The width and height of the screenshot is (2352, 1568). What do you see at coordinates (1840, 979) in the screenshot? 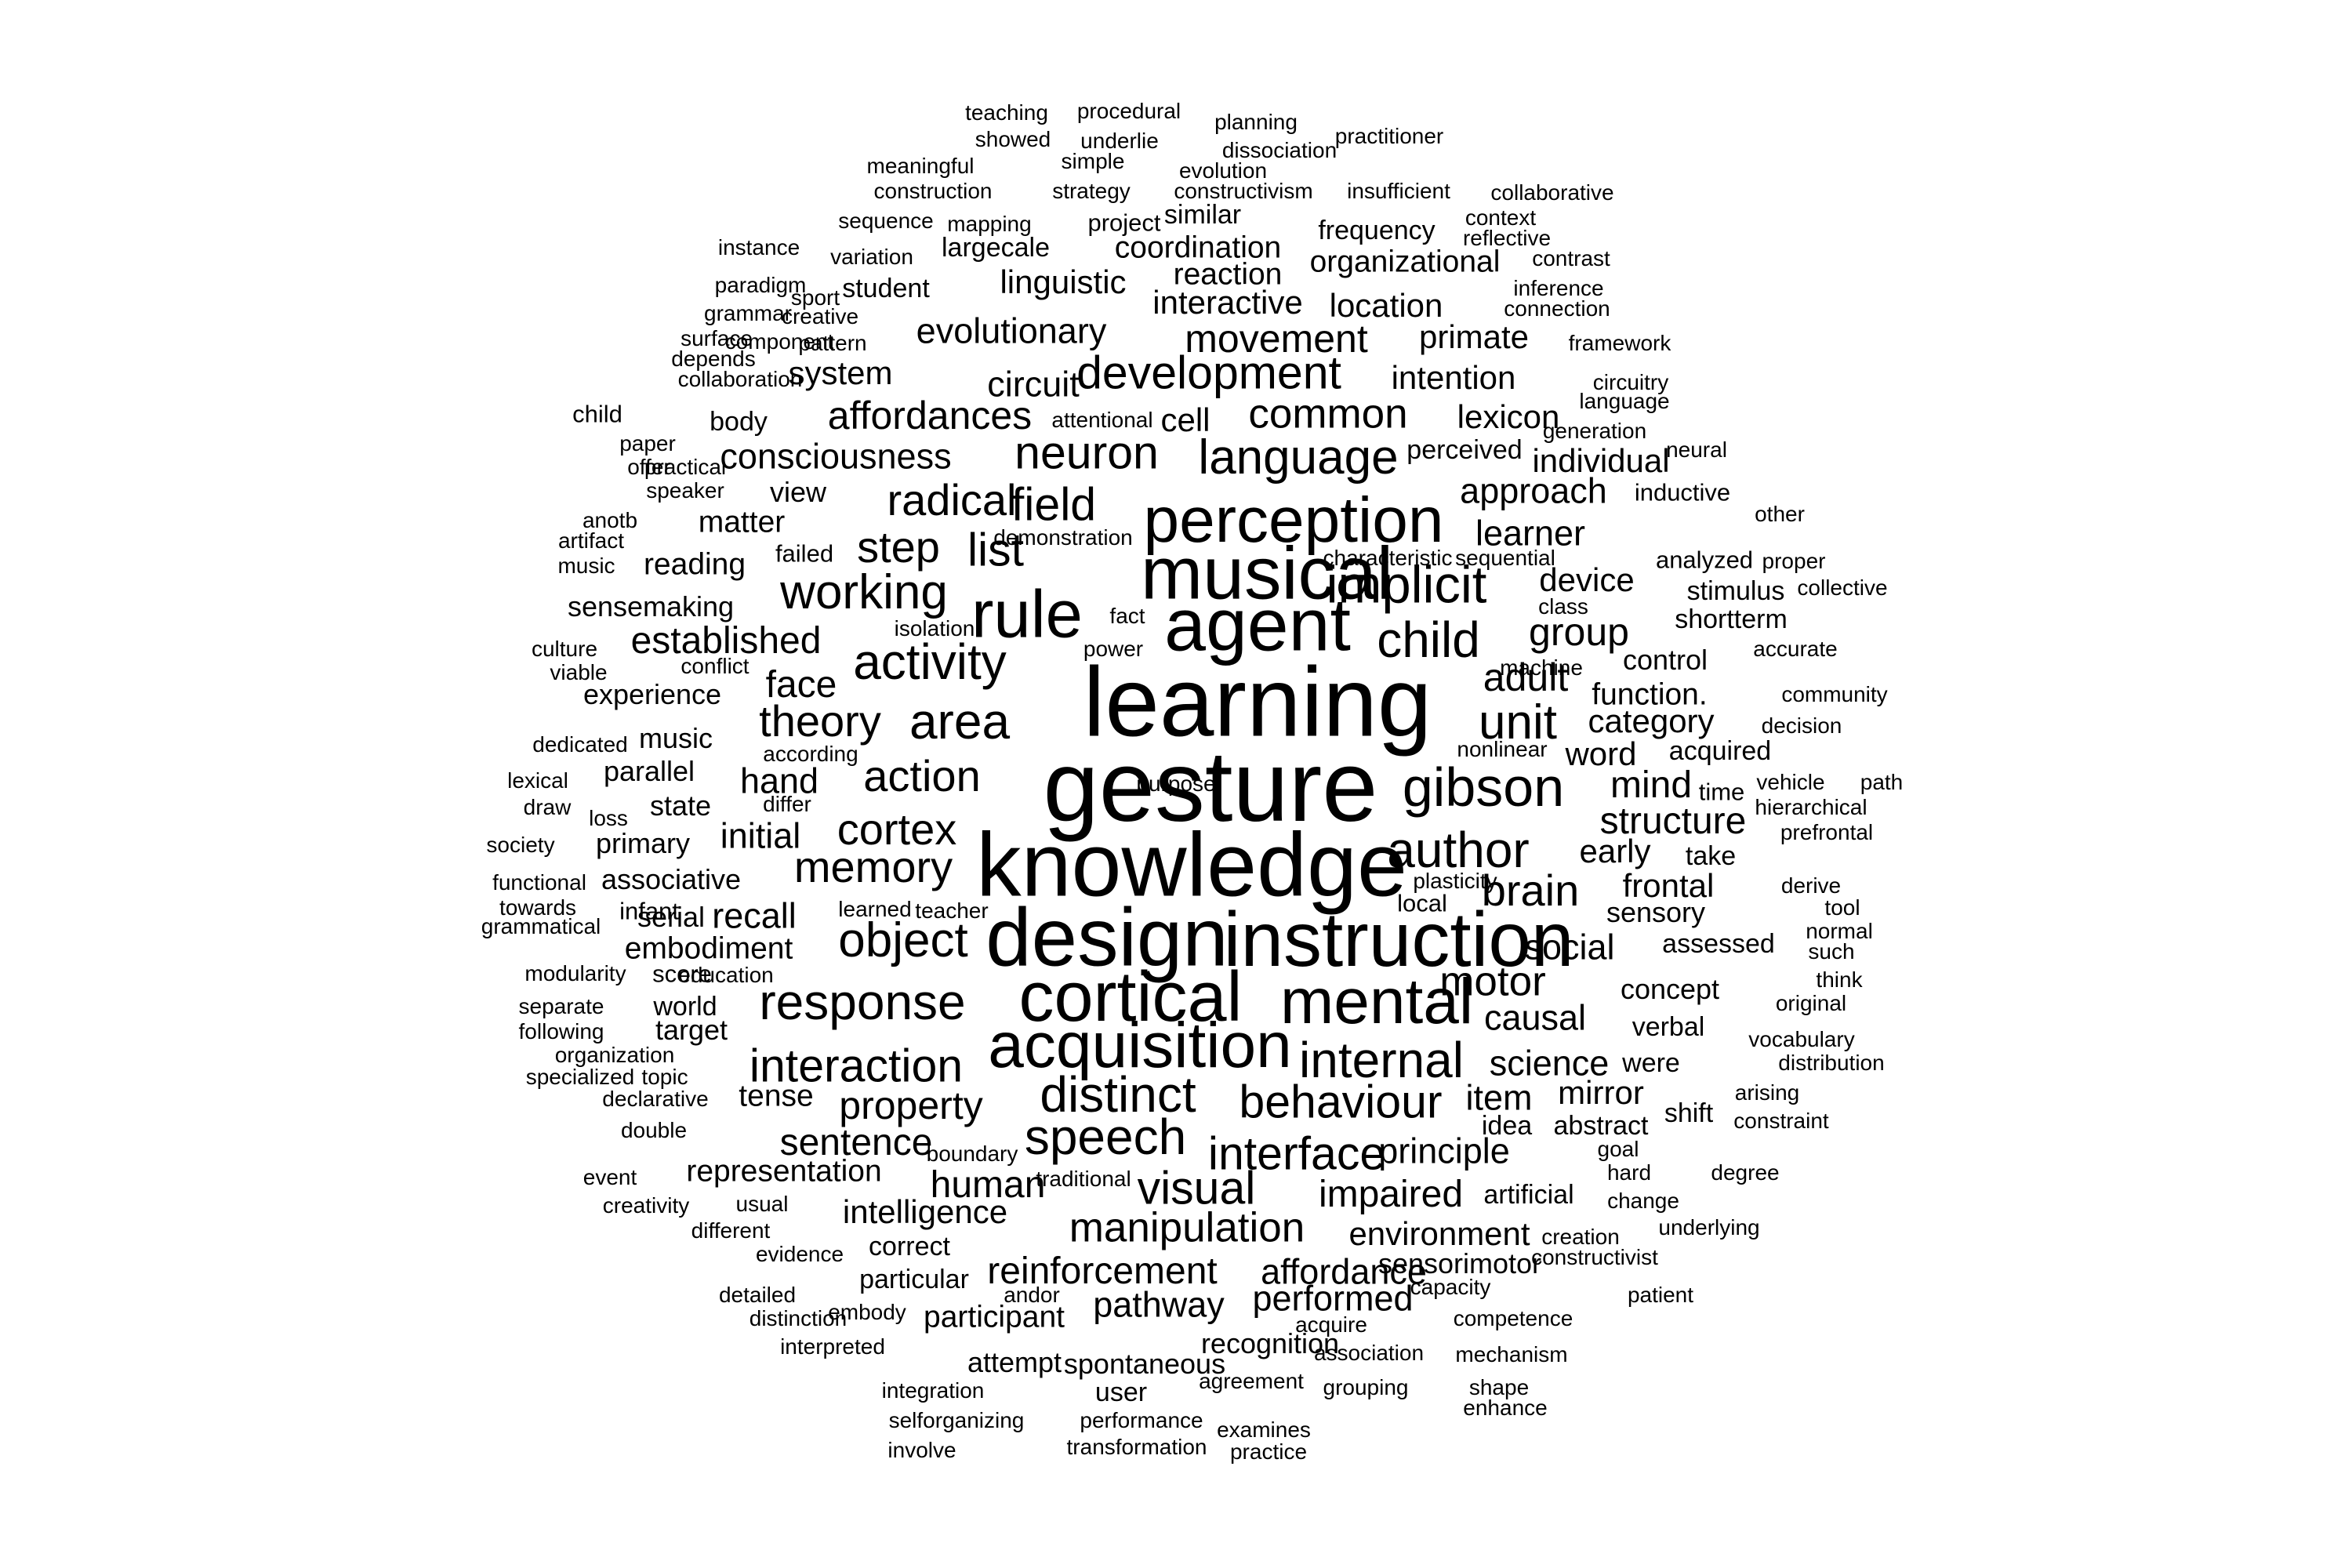
I see `word: think` at bounding box center [1840, 979].